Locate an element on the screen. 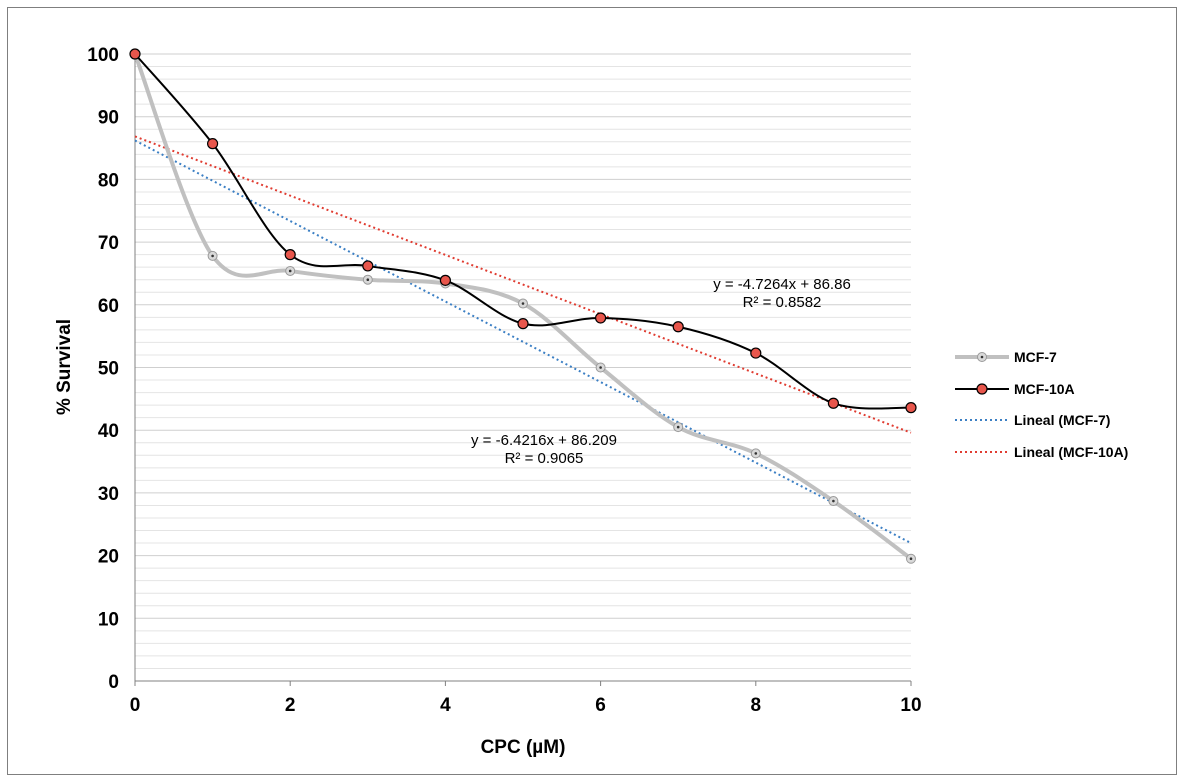  trendline-equation-mcf10a: y = -4.7264x + 86.86 is located at coordinates (782, 284).